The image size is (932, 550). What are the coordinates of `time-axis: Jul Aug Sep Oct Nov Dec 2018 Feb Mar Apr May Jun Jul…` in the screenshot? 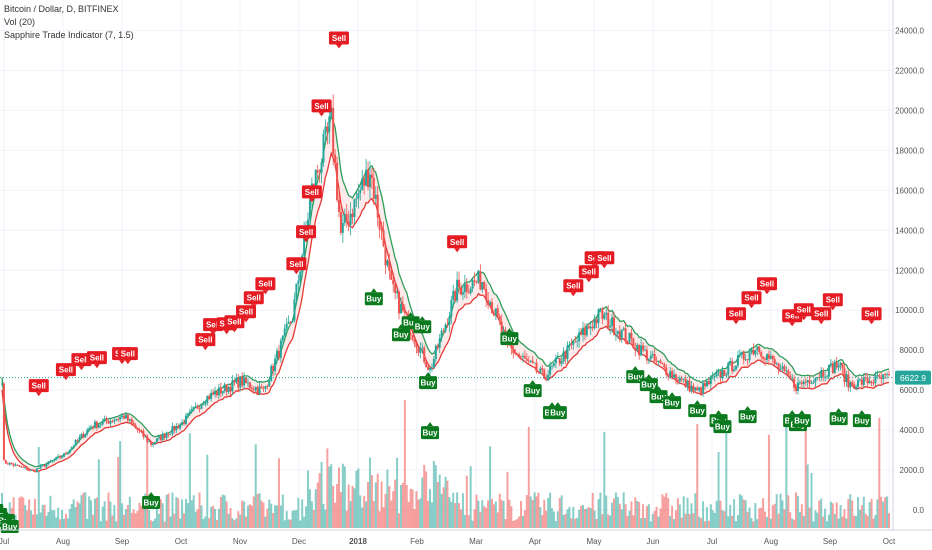 It's located at (466, 537).